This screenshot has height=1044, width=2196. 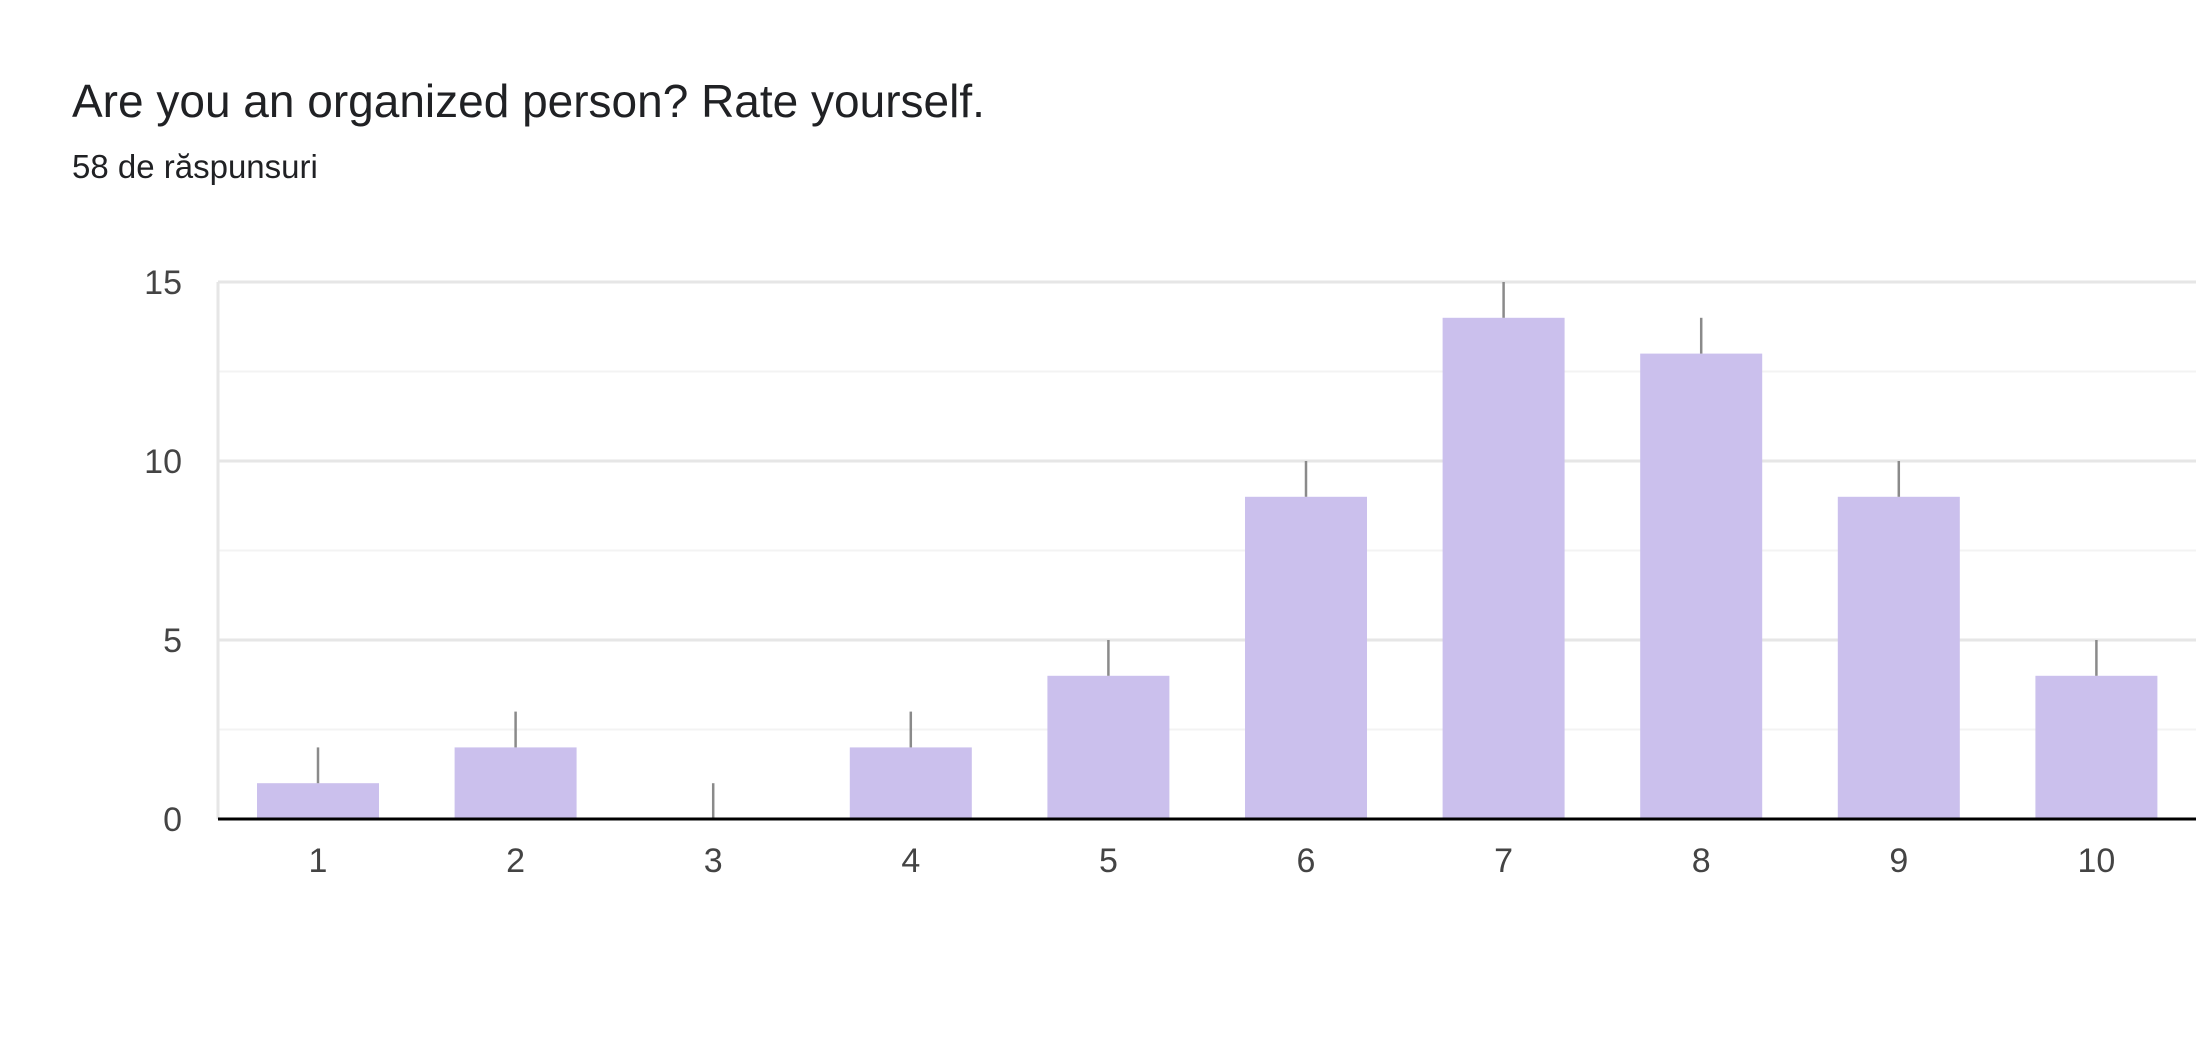 I want to click on x-tick-label: 10, so click(x=2096, y=861).